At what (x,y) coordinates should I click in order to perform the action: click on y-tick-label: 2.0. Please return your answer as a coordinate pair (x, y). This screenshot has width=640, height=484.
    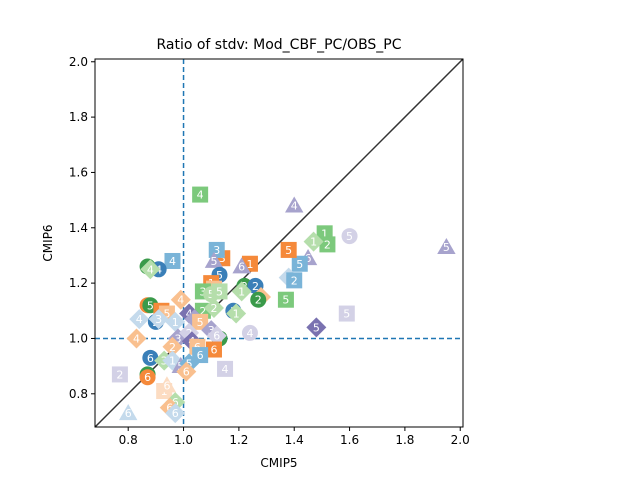
    Looking at the image, I should click on (78, 62).